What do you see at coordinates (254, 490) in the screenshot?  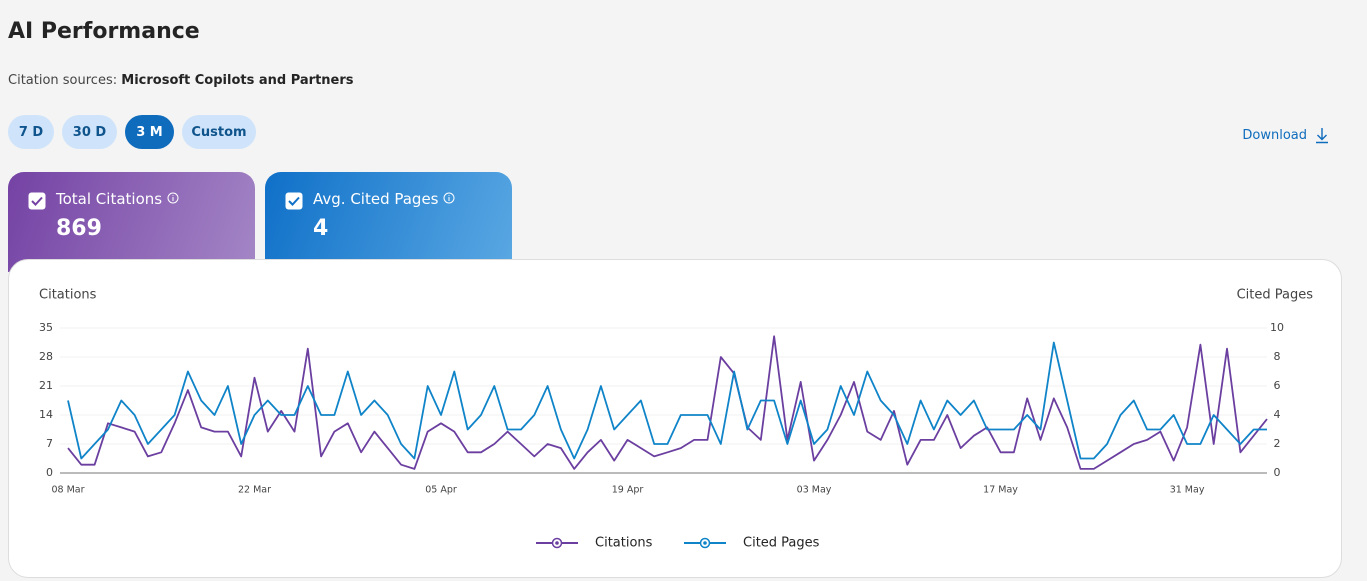 I see `x-tick-label: 22 Mar` at bounding box center [254, 490].